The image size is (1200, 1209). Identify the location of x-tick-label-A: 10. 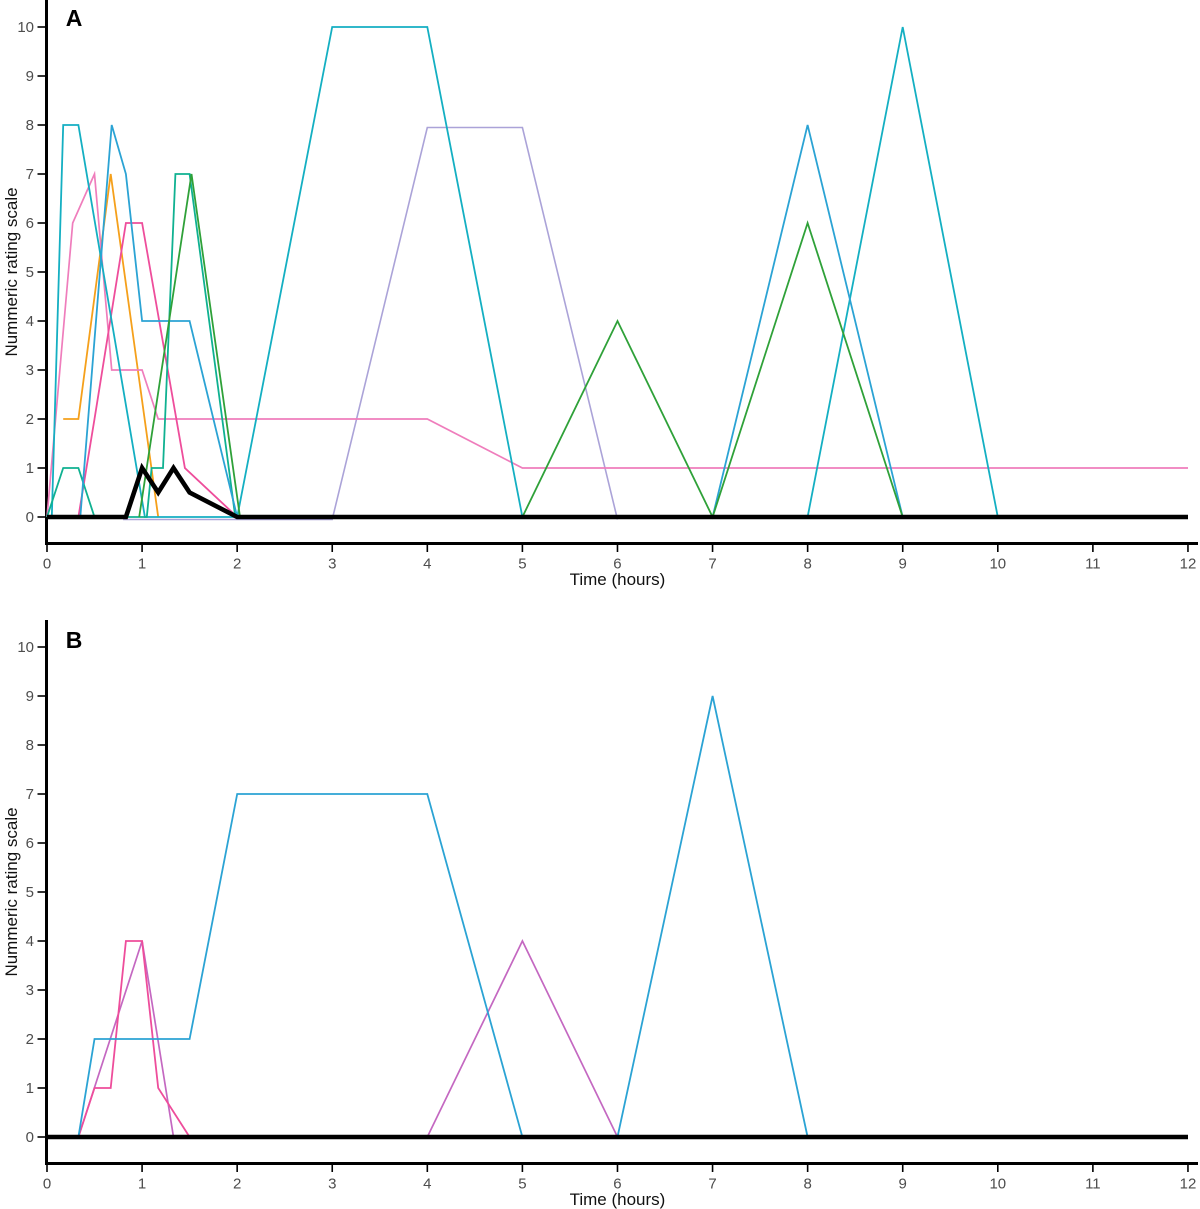
(997, 564).